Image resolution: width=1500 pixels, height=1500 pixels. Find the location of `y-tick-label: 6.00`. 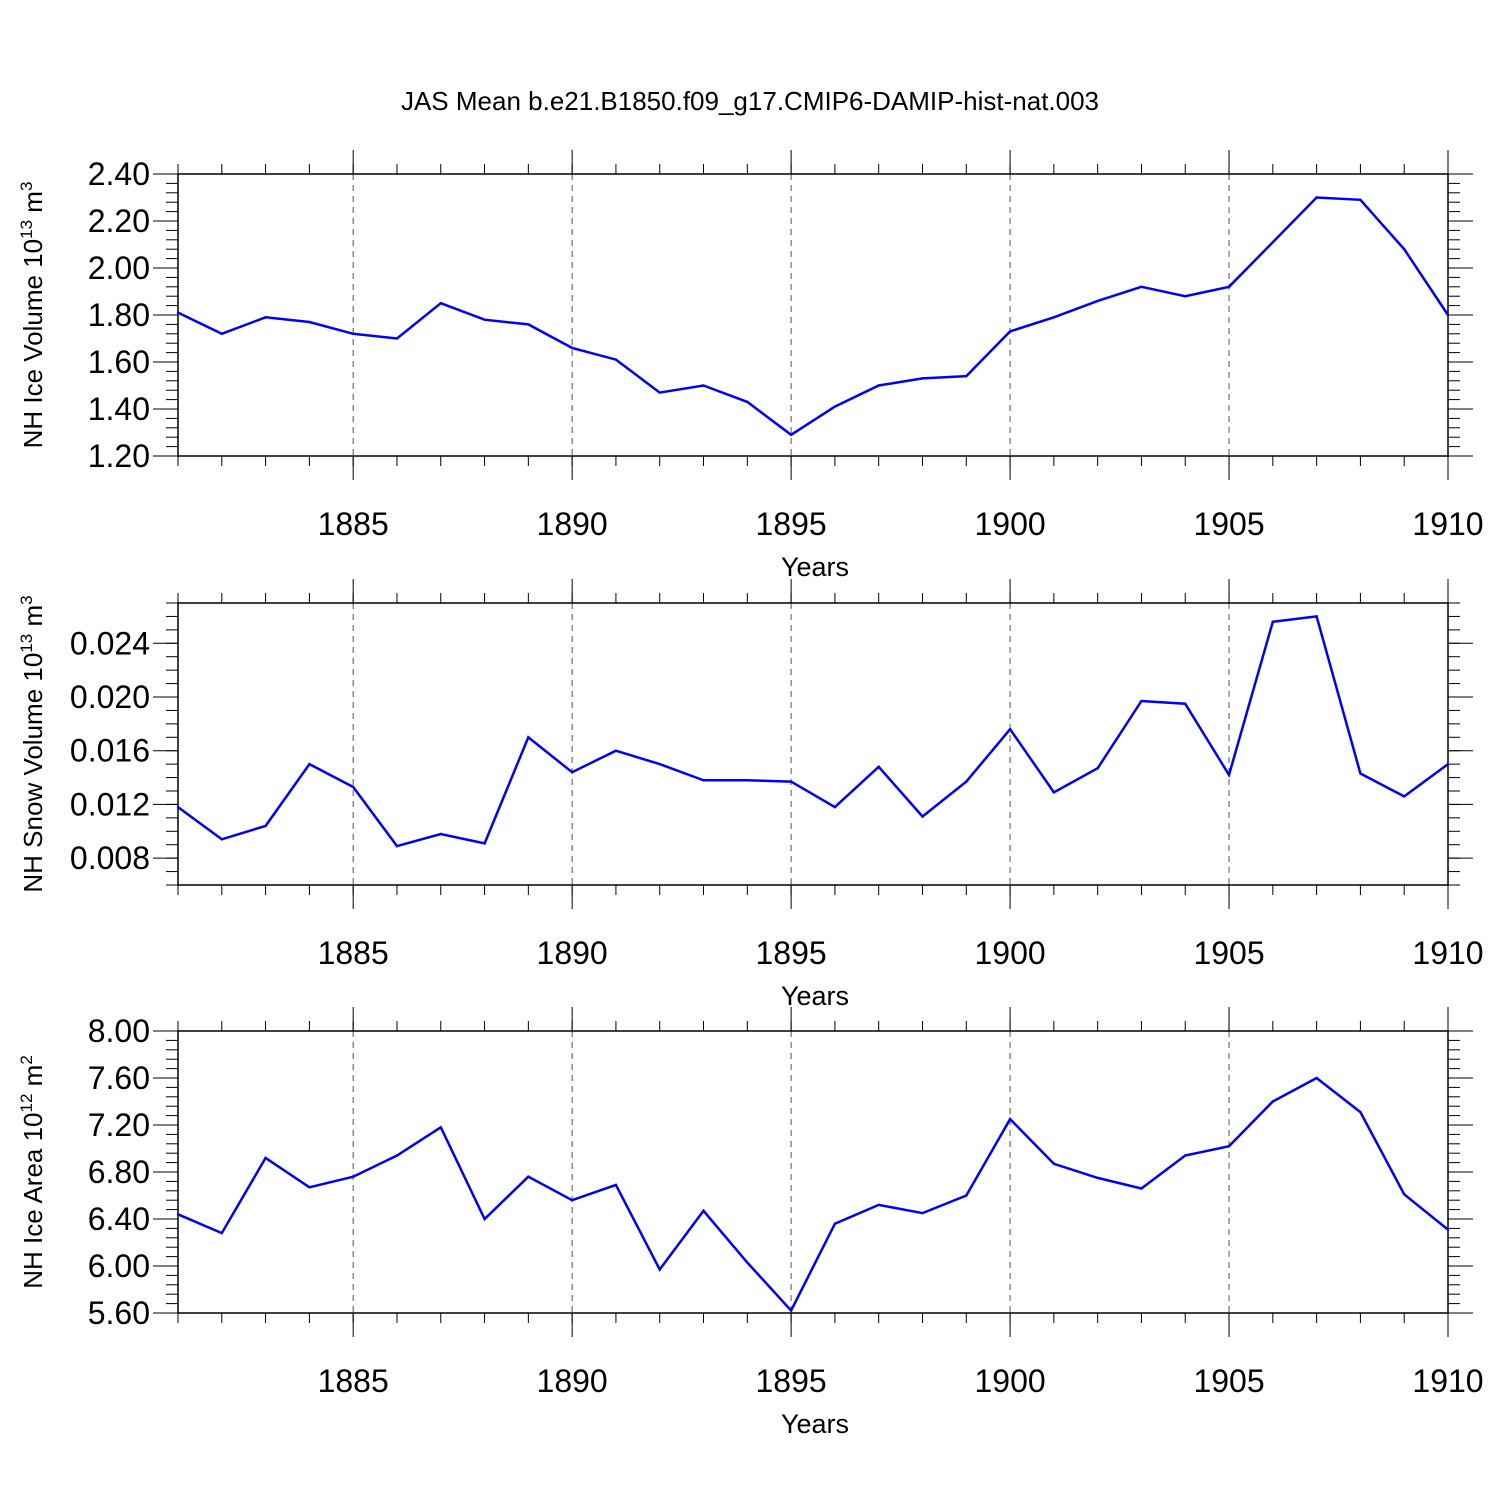

y-tick-label: 6.00 is located at coordinates (119, 1266).